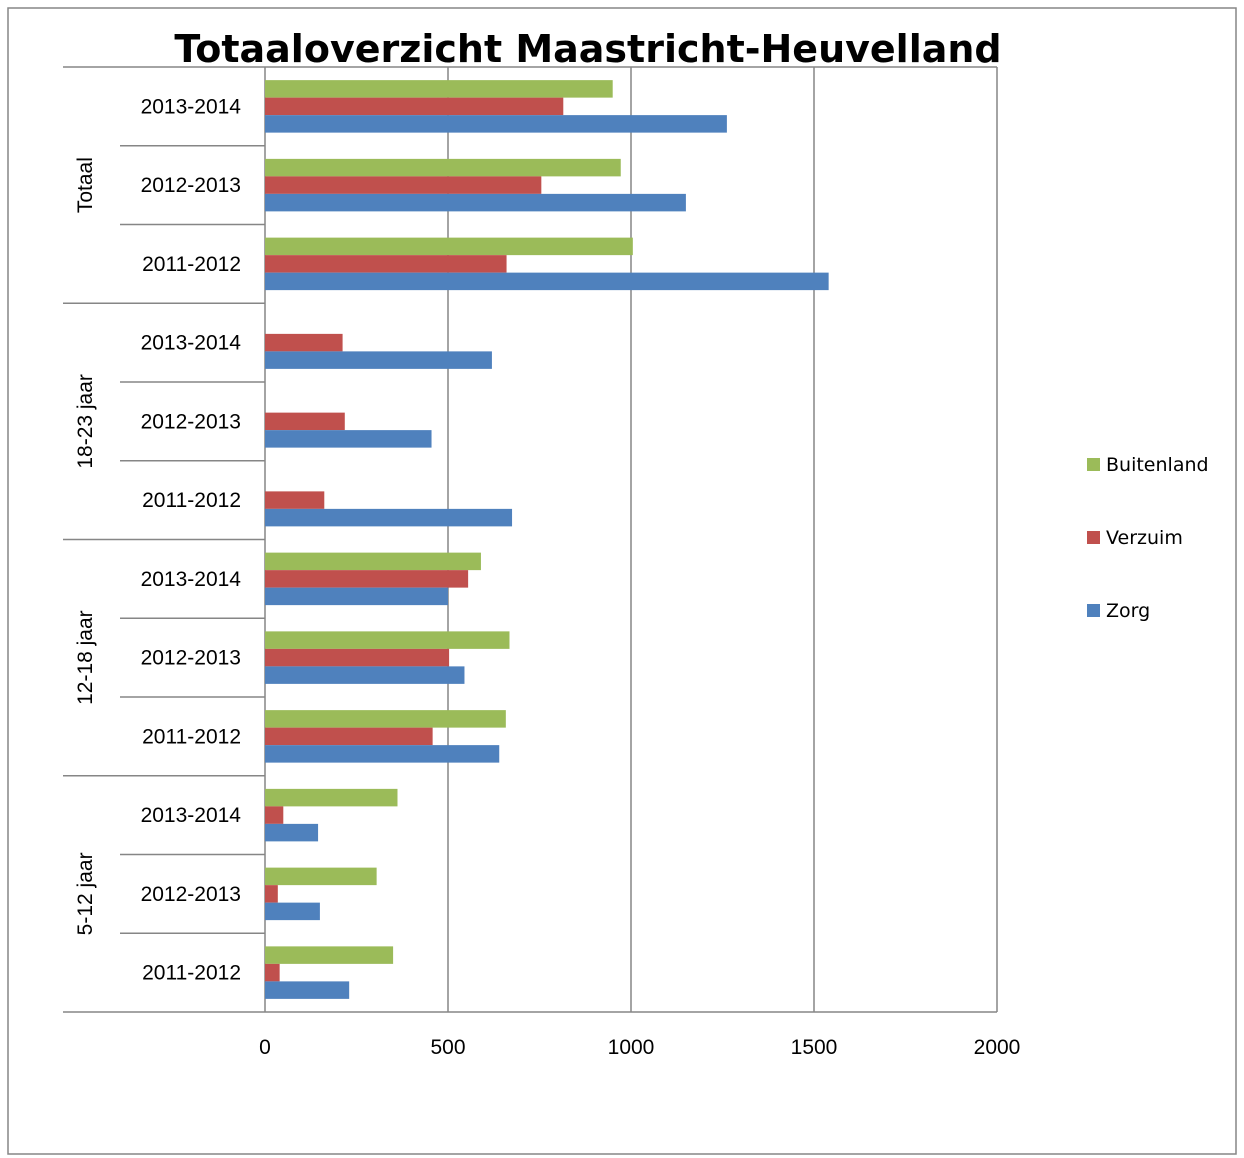  Describe the element at coordinates (85, 546) in the screenshot. I see `group-labels: 5-12 jaar 12-18 jaar 18-23 jaar Totaal` at that location.